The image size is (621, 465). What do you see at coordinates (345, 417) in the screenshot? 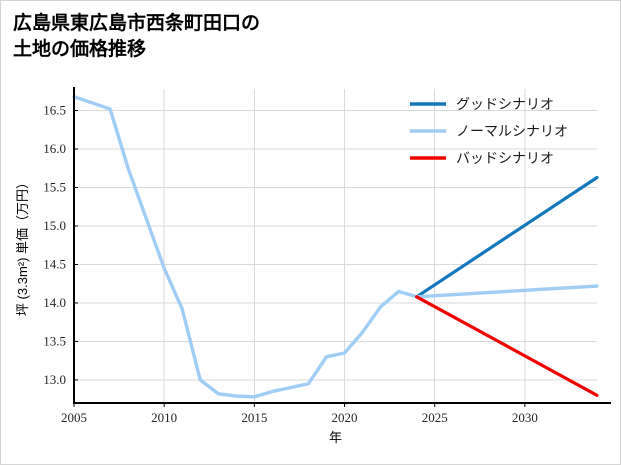
I see `x-tick-label: 2020` at bounding box center [345, 417].